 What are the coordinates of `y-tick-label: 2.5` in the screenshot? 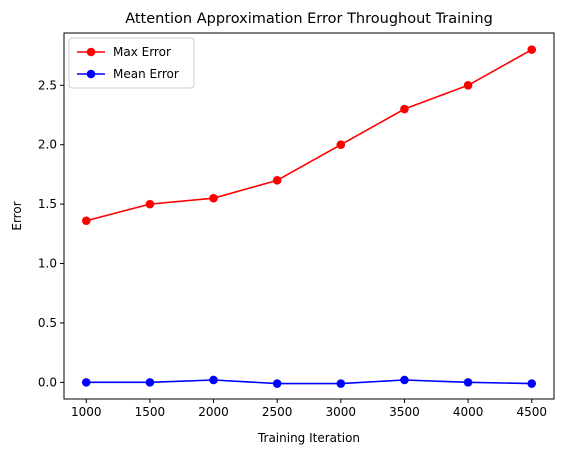 It's located at (47, 85).